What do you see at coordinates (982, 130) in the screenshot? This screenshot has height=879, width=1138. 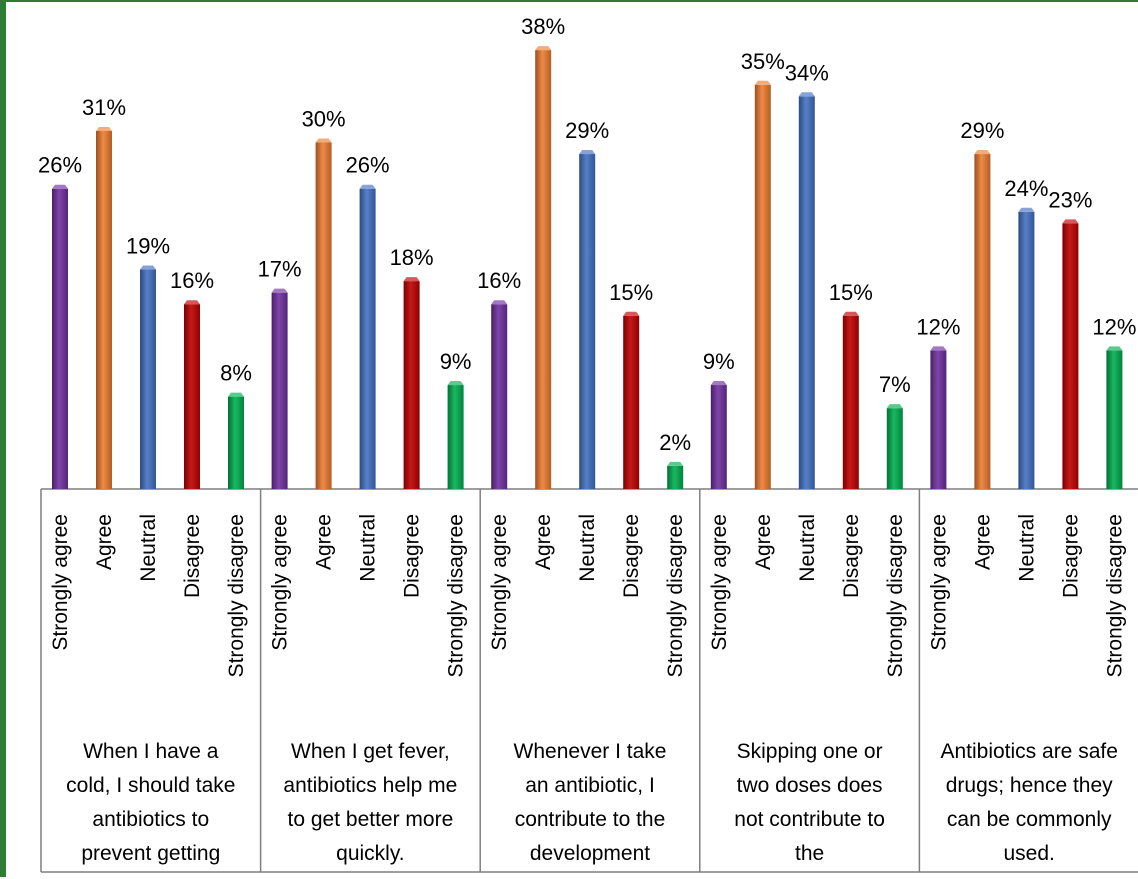 I see `data-label: 29%` at bounding box center [982, 130].